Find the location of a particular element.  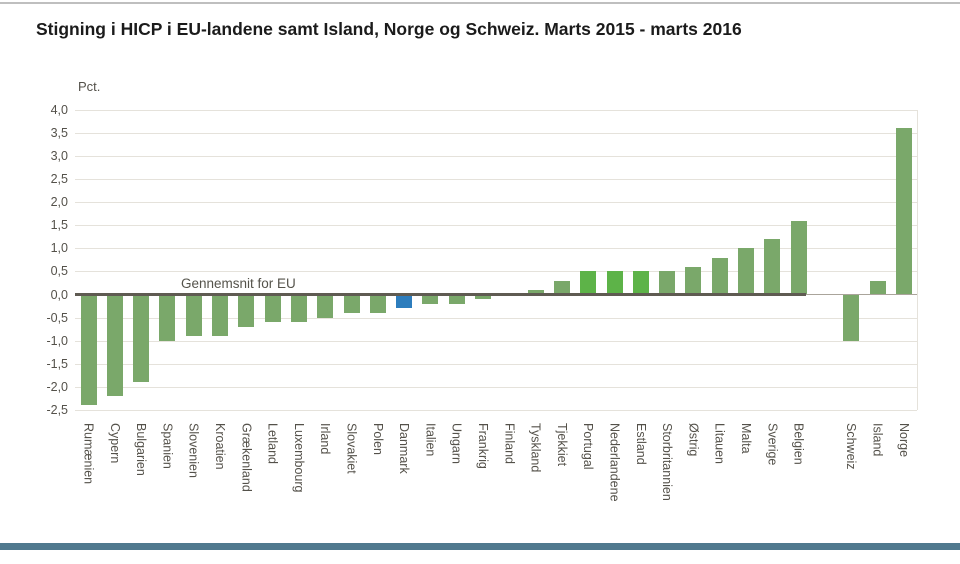

plot-right-border is located at coordinates (917, 259).